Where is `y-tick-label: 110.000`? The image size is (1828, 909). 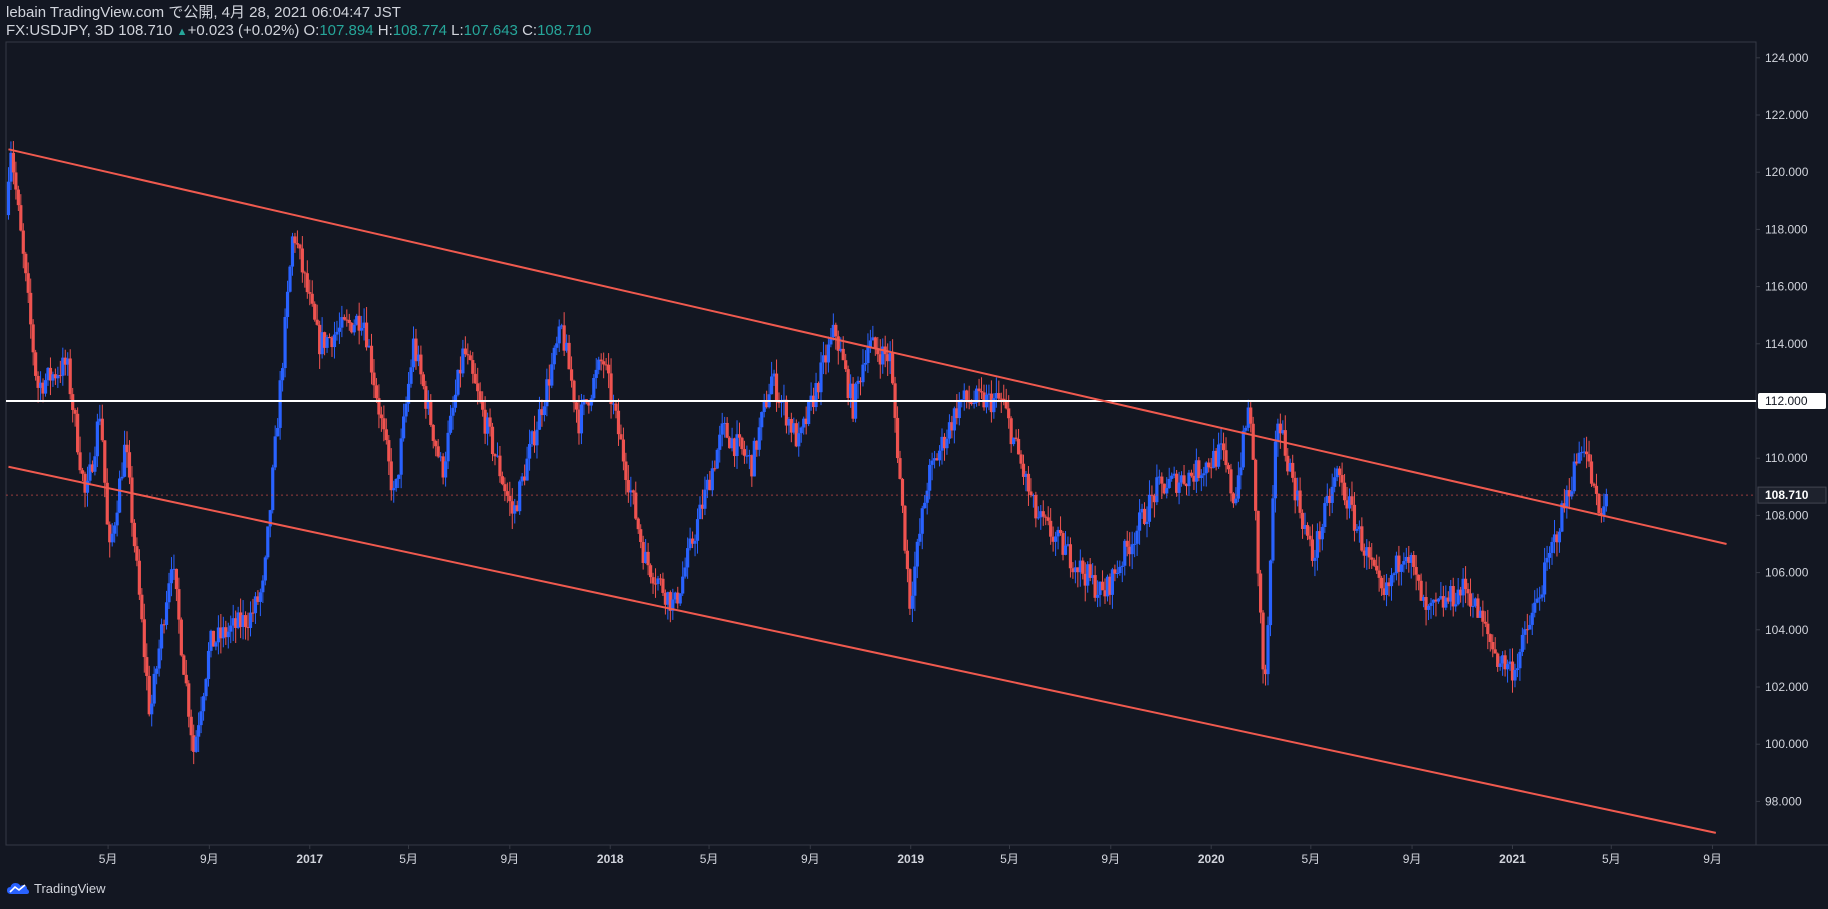 y-tick-label: 110.000 is located at coordinates (1786, 458).